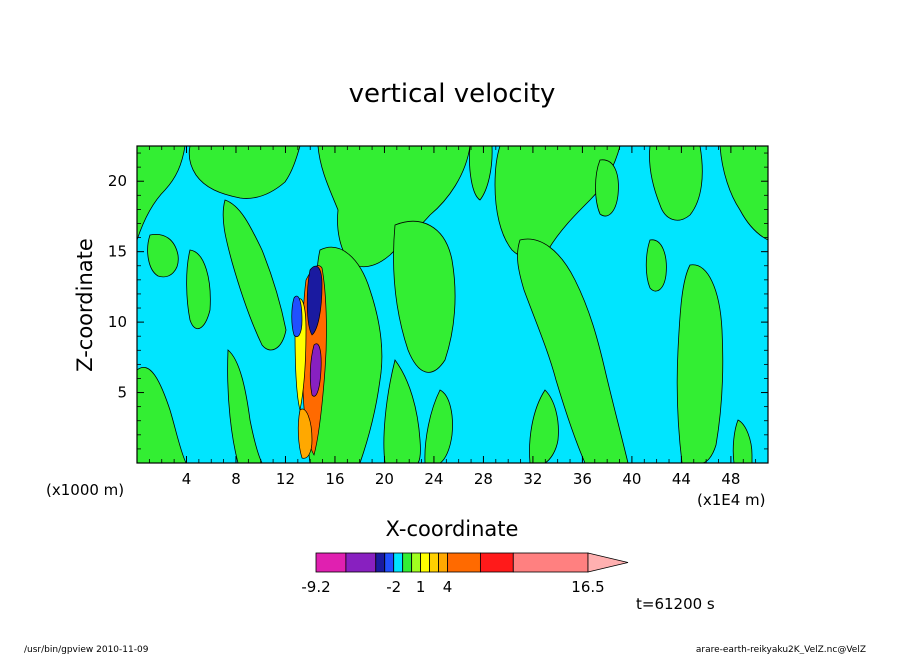  What do you see at coordinates (85, 305) in the screenshot?
I see `y-axis-title: Z-coordinate` at bounding box center [85, 305].